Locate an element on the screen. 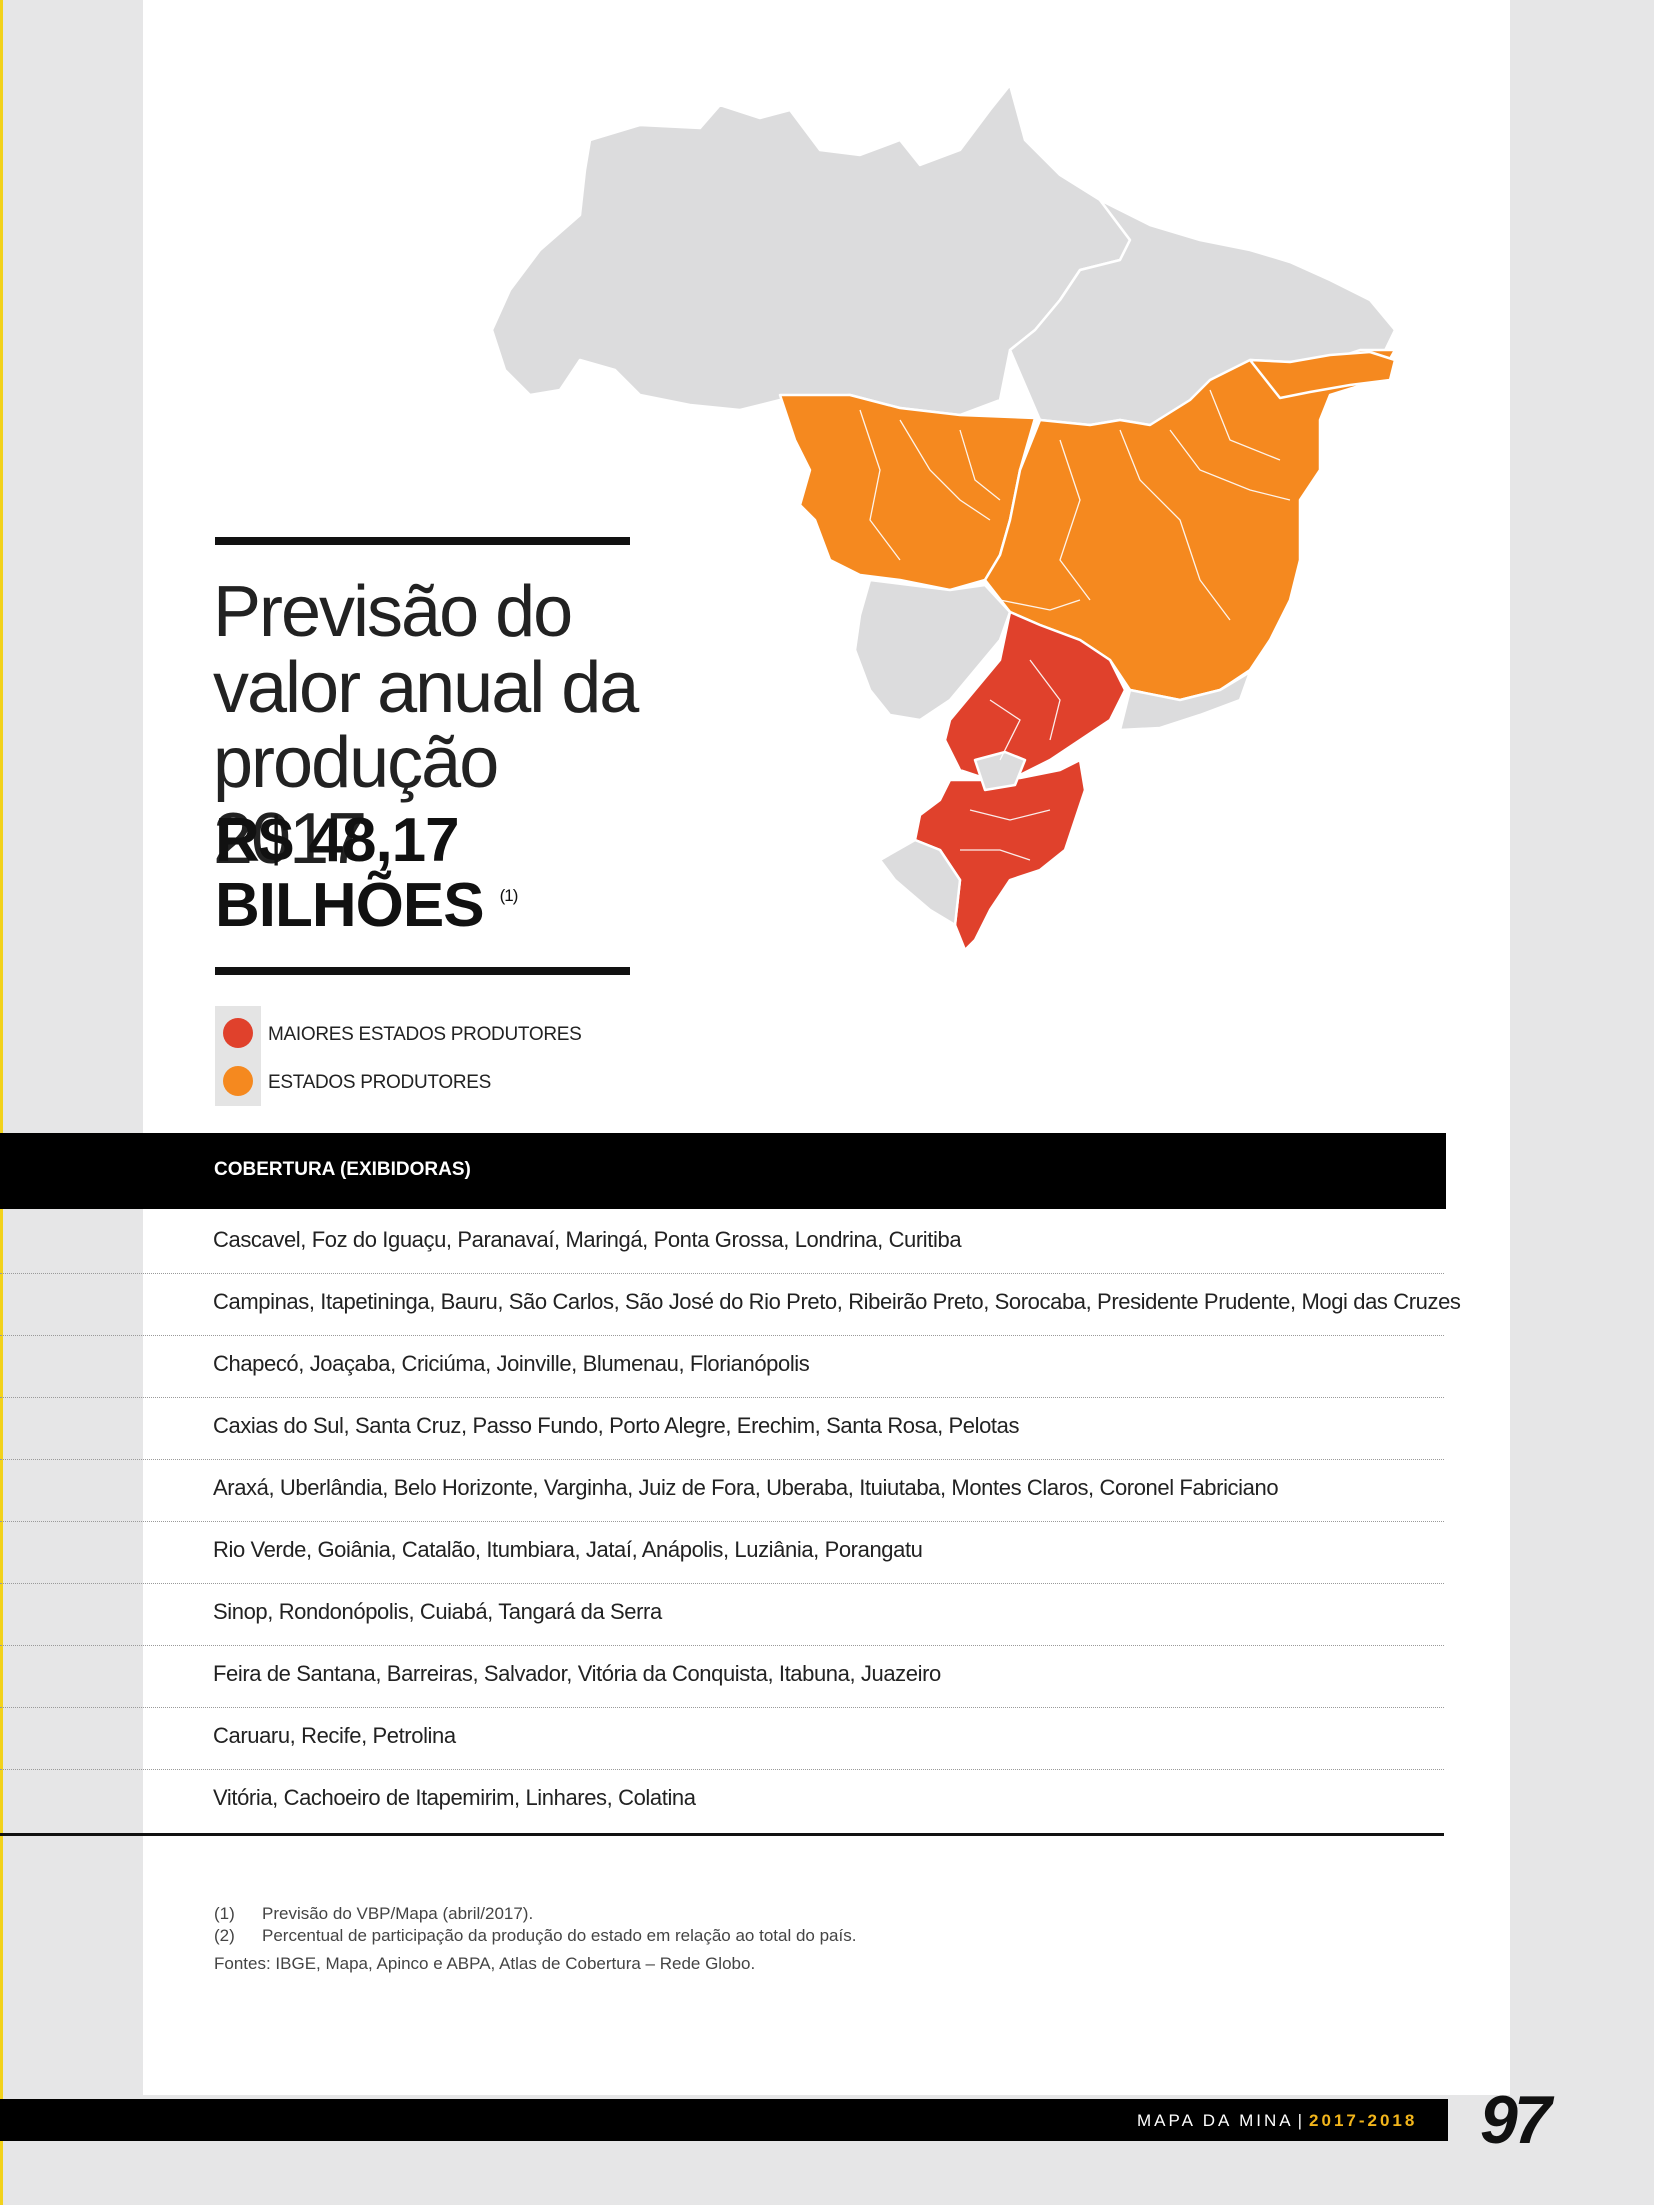 The height and width of the screenshot is (2205, 1654). coverage-table-bottom-rule is located at coordinates (722, 1834).